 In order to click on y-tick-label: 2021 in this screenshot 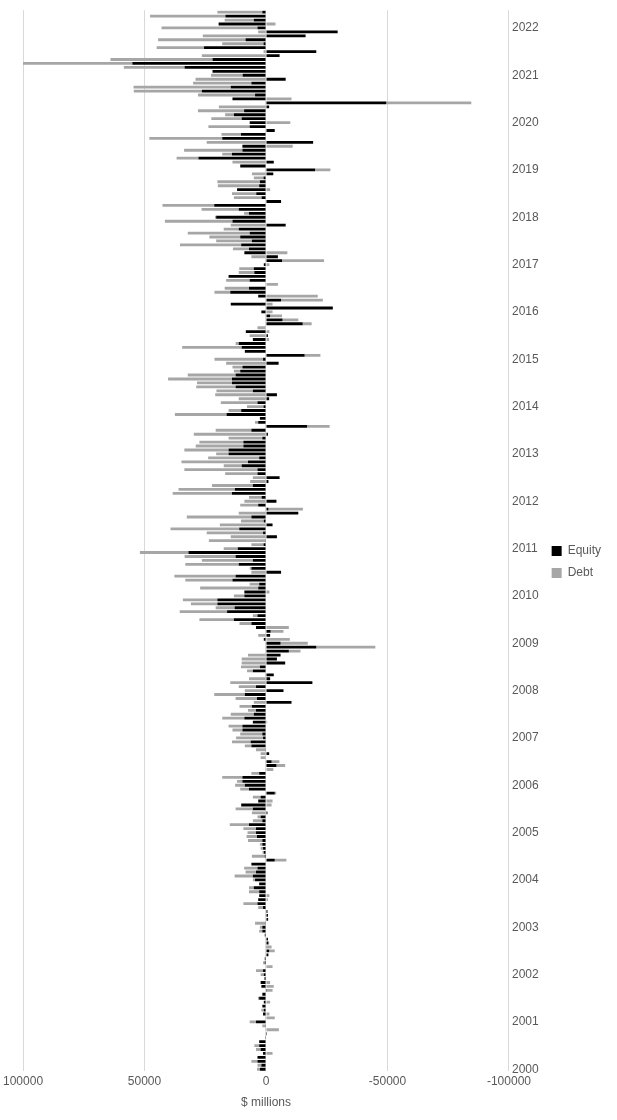, I will do `click(525, 74)`.